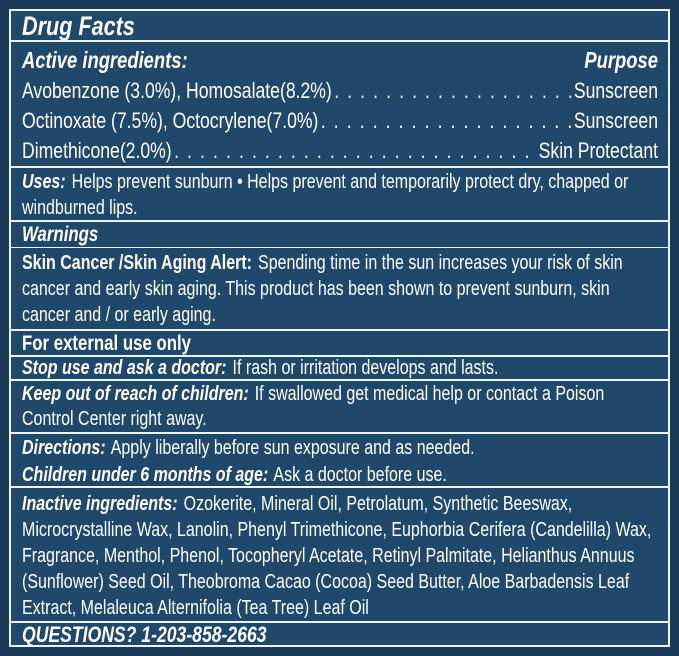 The width and height of the screenshot is (679, 656). I want to click on external-use-text: For external use only, so click(106, 343).